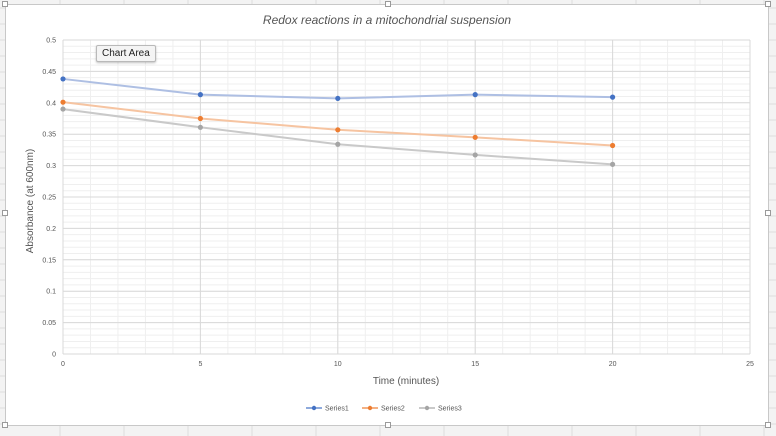 The height and width of the screenshot is (436, 776). I want to click on y-tick-label: 0.2, so click(51, 229).